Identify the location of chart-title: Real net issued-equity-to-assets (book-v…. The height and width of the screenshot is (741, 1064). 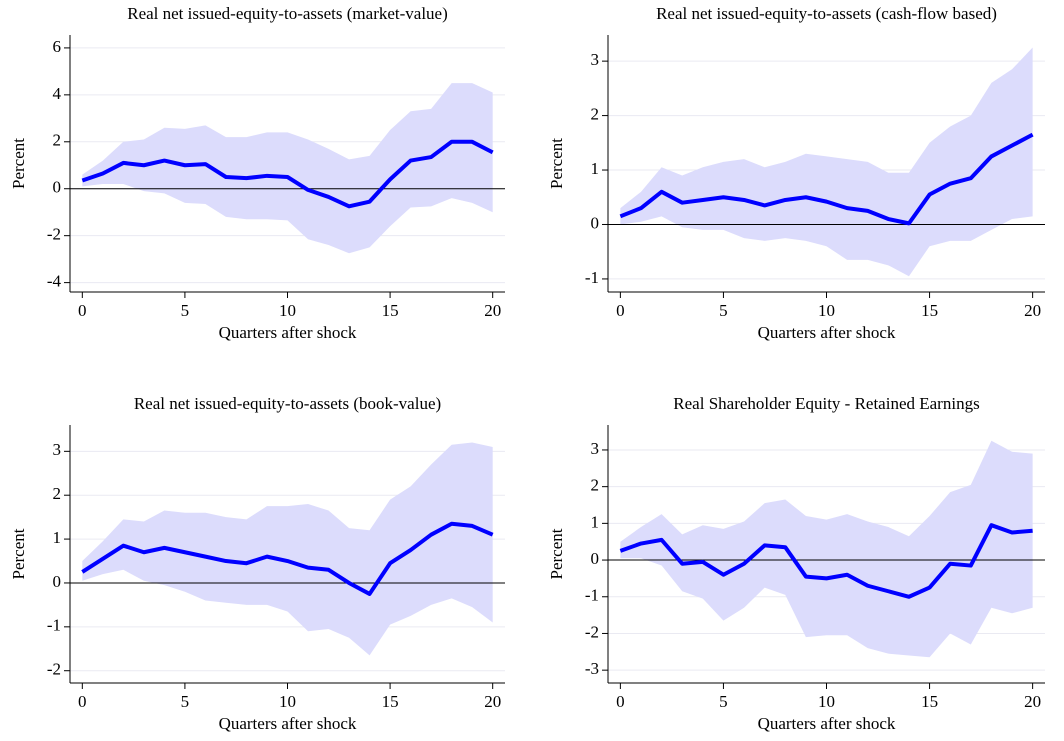
(287, 403).